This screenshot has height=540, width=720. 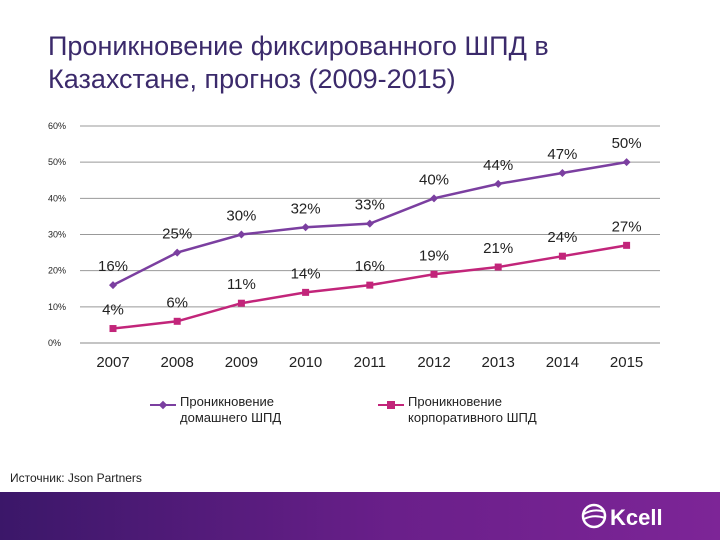 I want to click on x-tick-label: 2007, so click(x=112, y=362).